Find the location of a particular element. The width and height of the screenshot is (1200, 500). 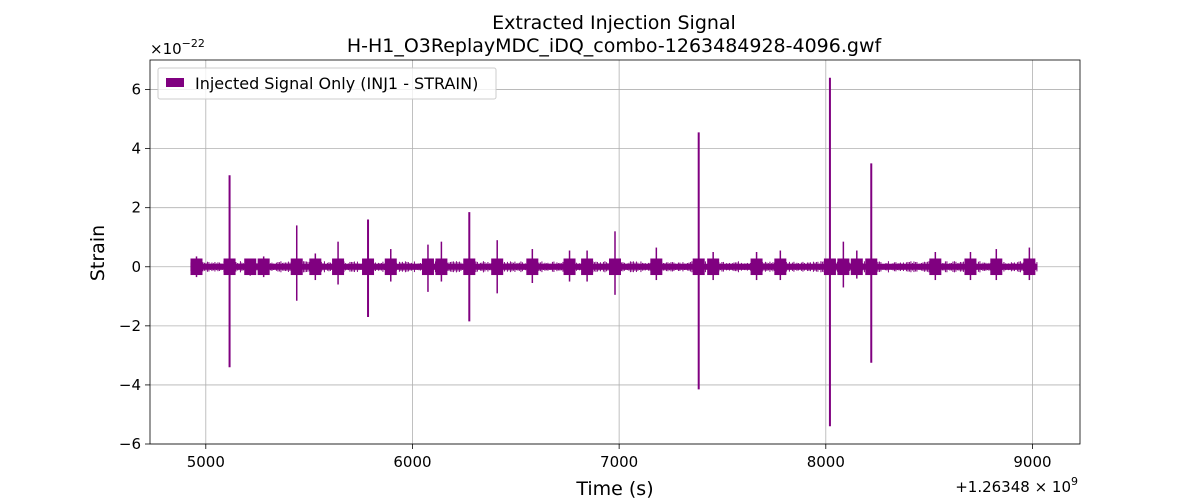

x-axis-offset-exponent: 9 is located at coordinates (1074, 481).